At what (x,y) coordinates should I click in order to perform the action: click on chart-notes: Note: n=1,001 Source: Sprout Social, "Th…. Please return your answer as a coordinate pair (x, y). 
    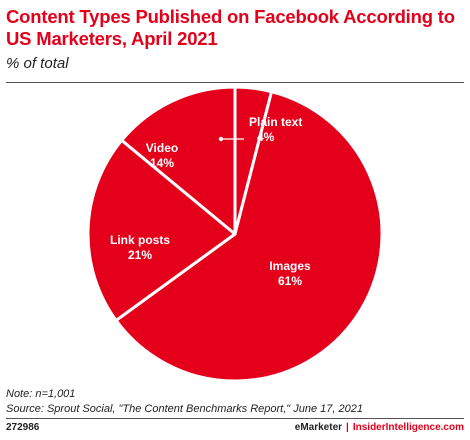
    Looking at the image, I should click on (184, 402).